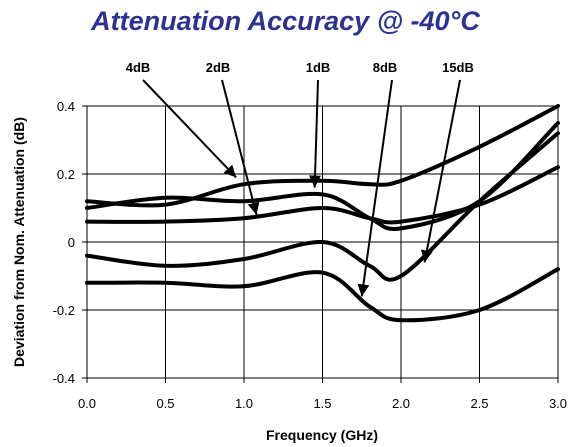 The image size is (571, 447). I want to click on y-axis-label: Deviation from Nom. Attenuation (dB), so click(19, 242).